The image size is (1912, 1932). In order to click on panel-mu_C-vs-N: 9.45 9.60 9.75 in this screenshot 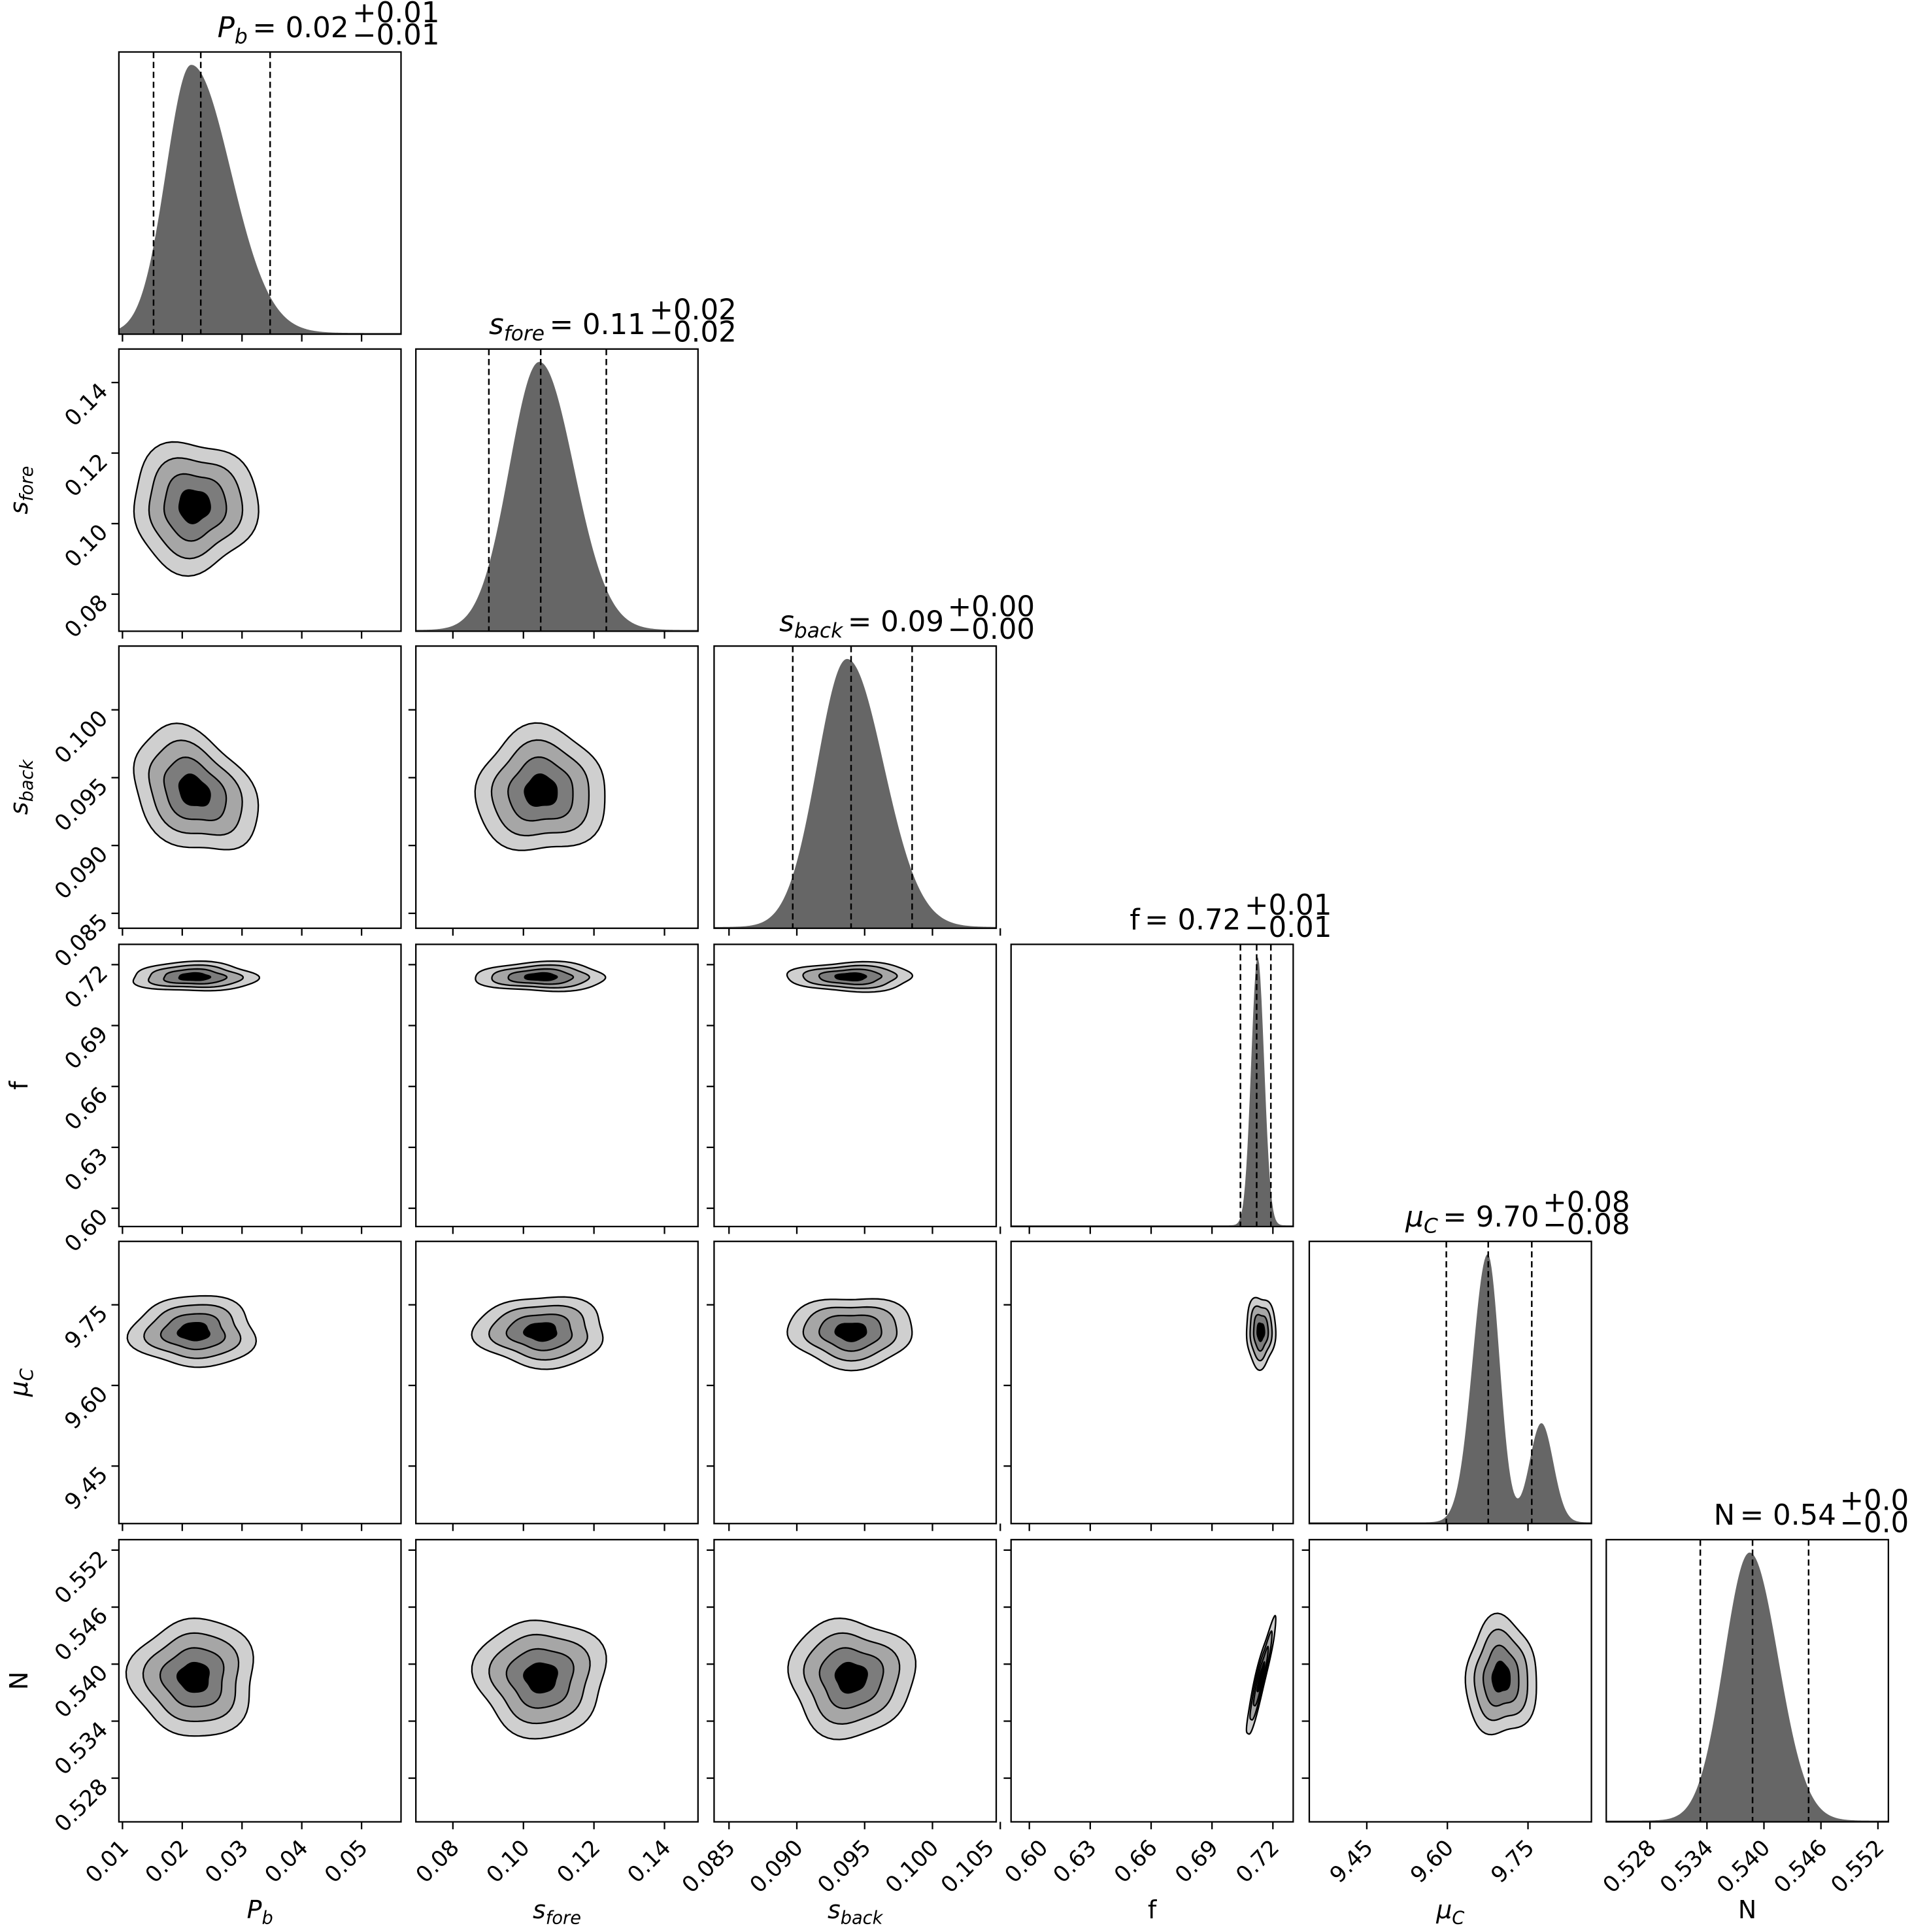, I will do `click(1446, 1713)`.